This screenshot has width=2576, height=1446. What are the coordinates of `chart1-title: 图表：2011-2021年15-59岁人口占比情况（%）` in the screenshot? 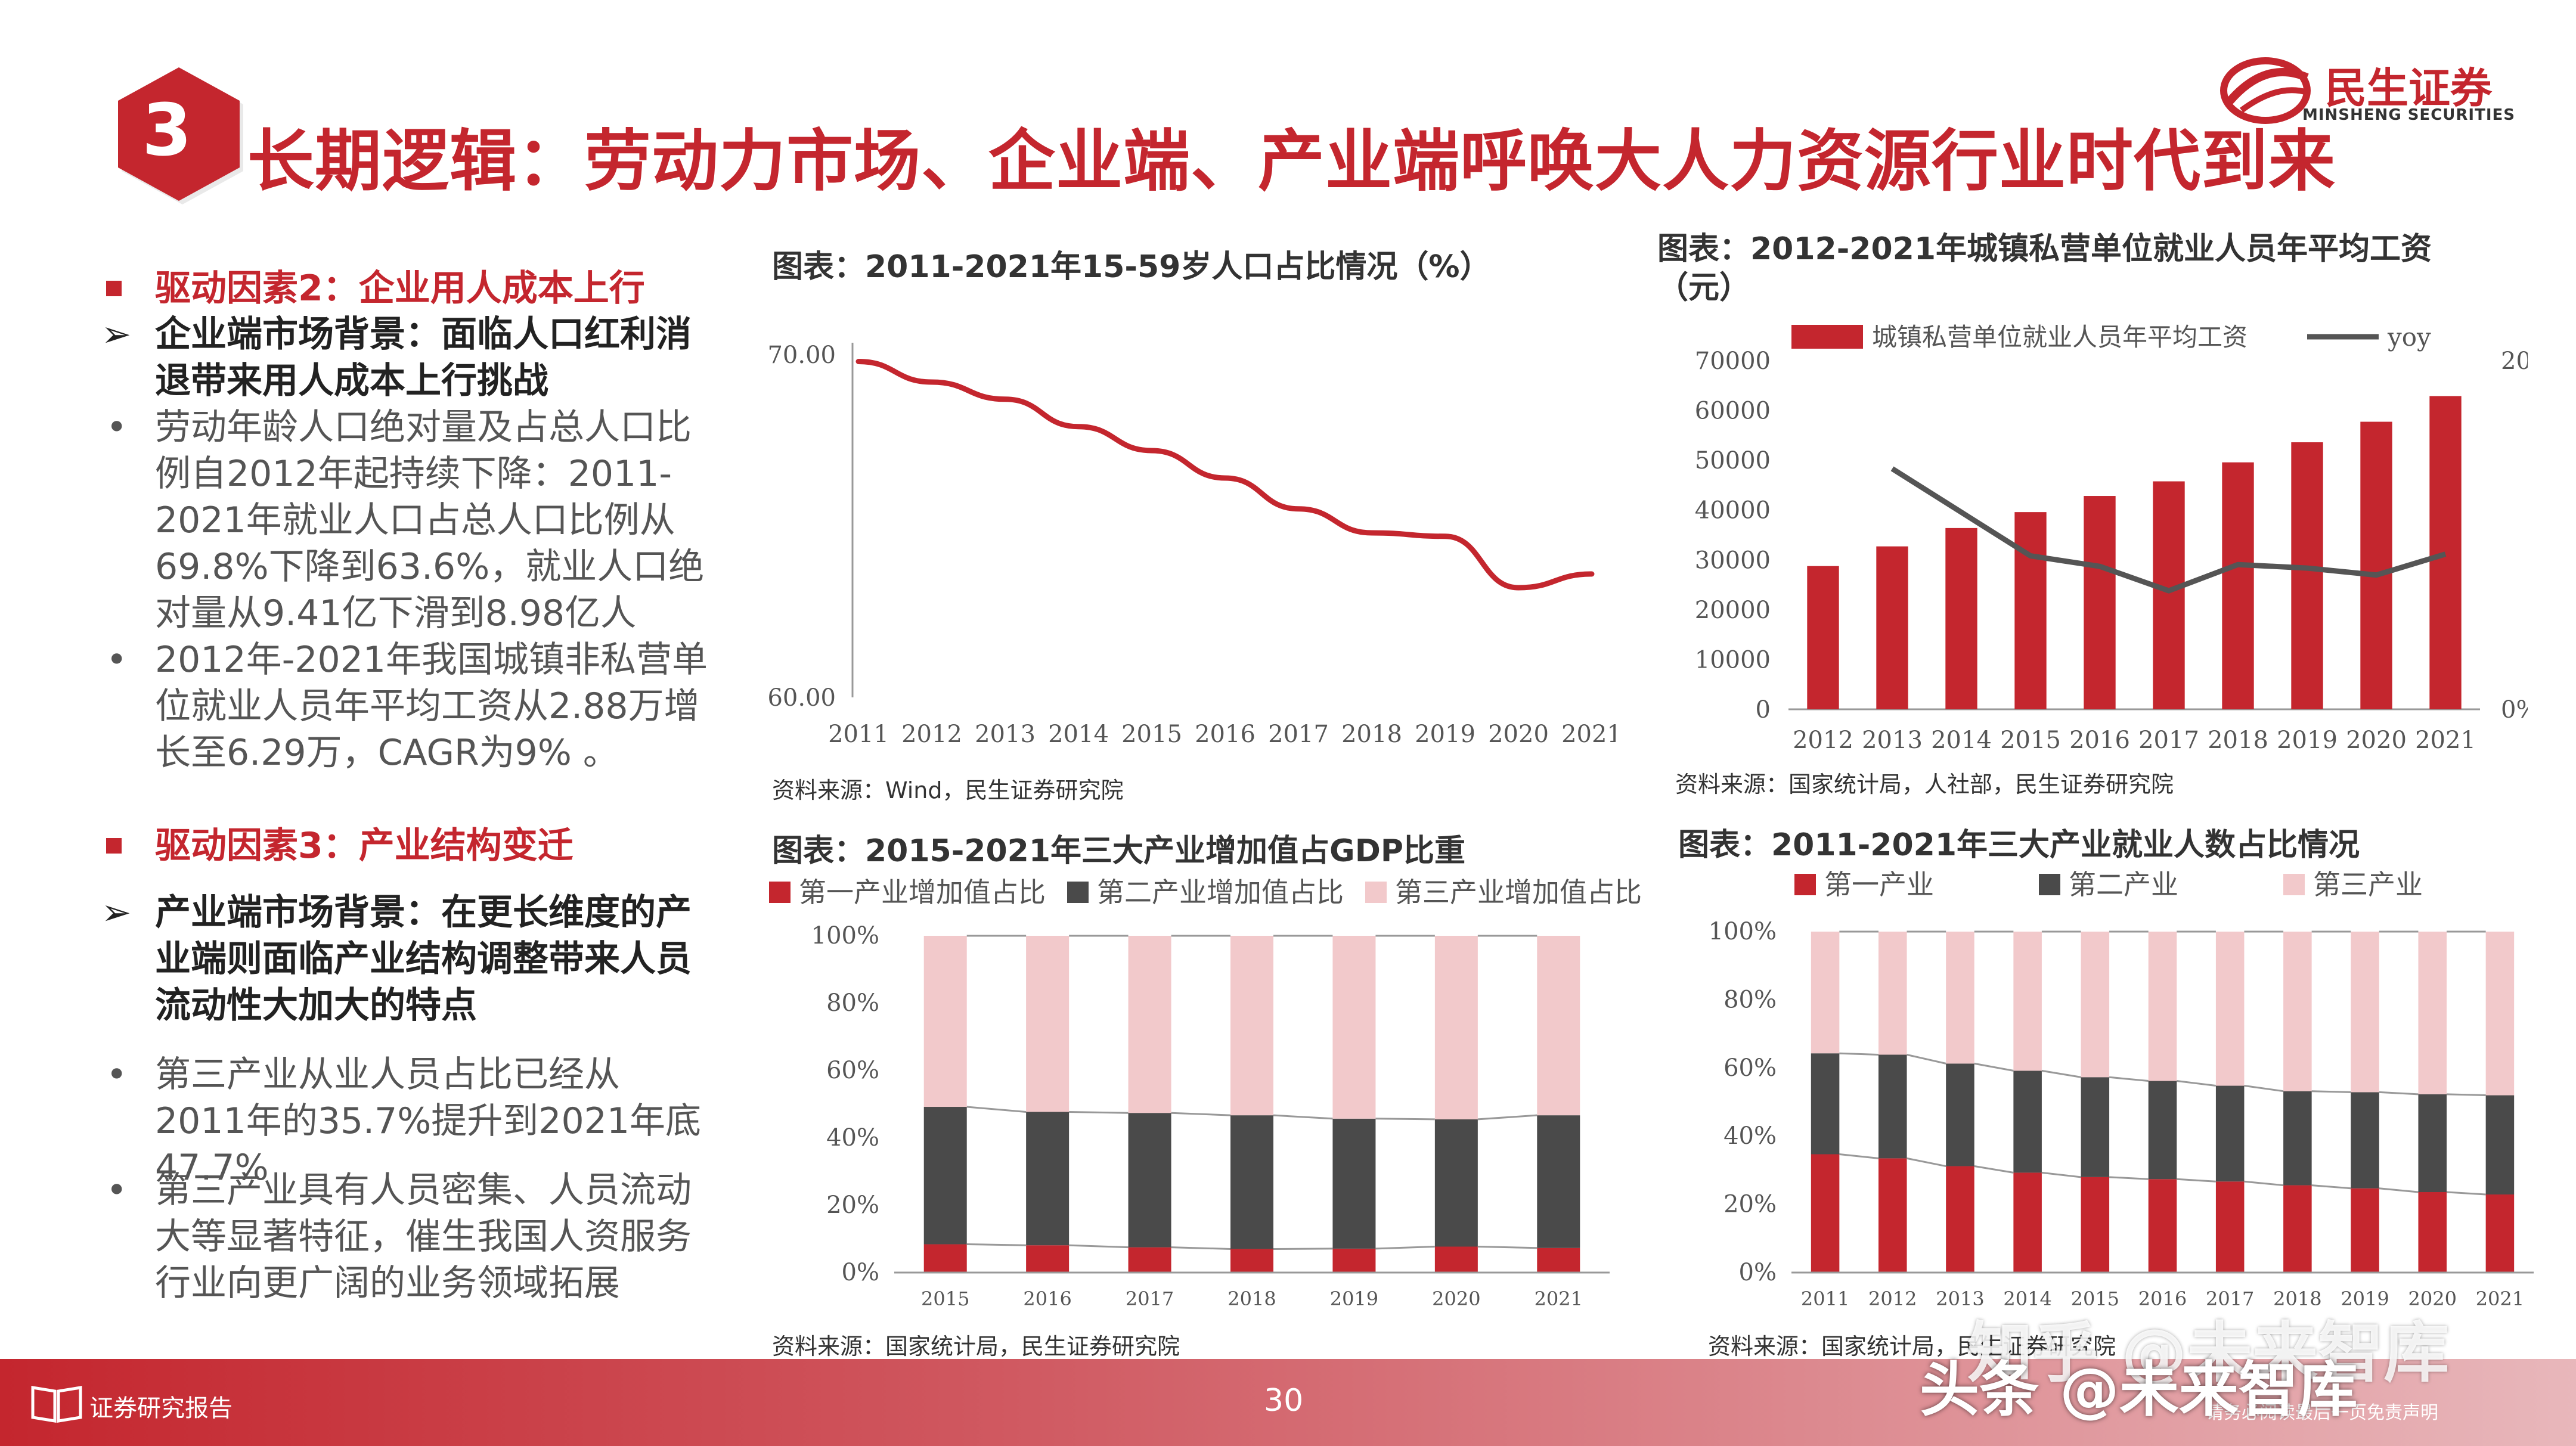 It's located at (1131, 267).